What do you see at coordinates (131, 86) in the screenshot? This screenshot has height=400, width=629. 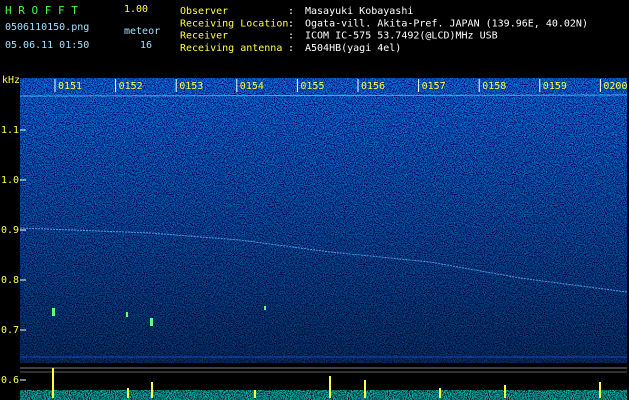 I see `time-label: 0152` at bounding box center [131, 86].